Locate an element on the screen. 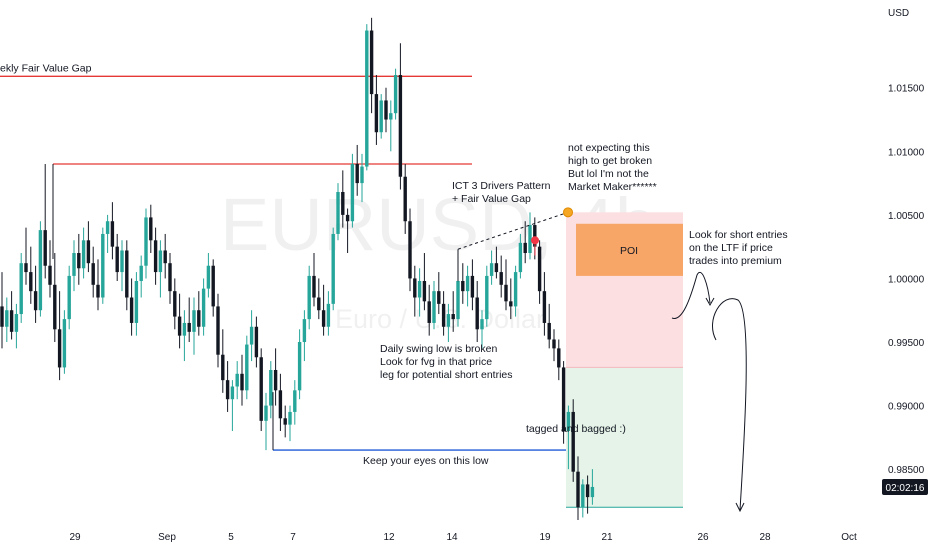 The image size is (932, 550). projected-drop-arrow is located at coordinates (729, 404).